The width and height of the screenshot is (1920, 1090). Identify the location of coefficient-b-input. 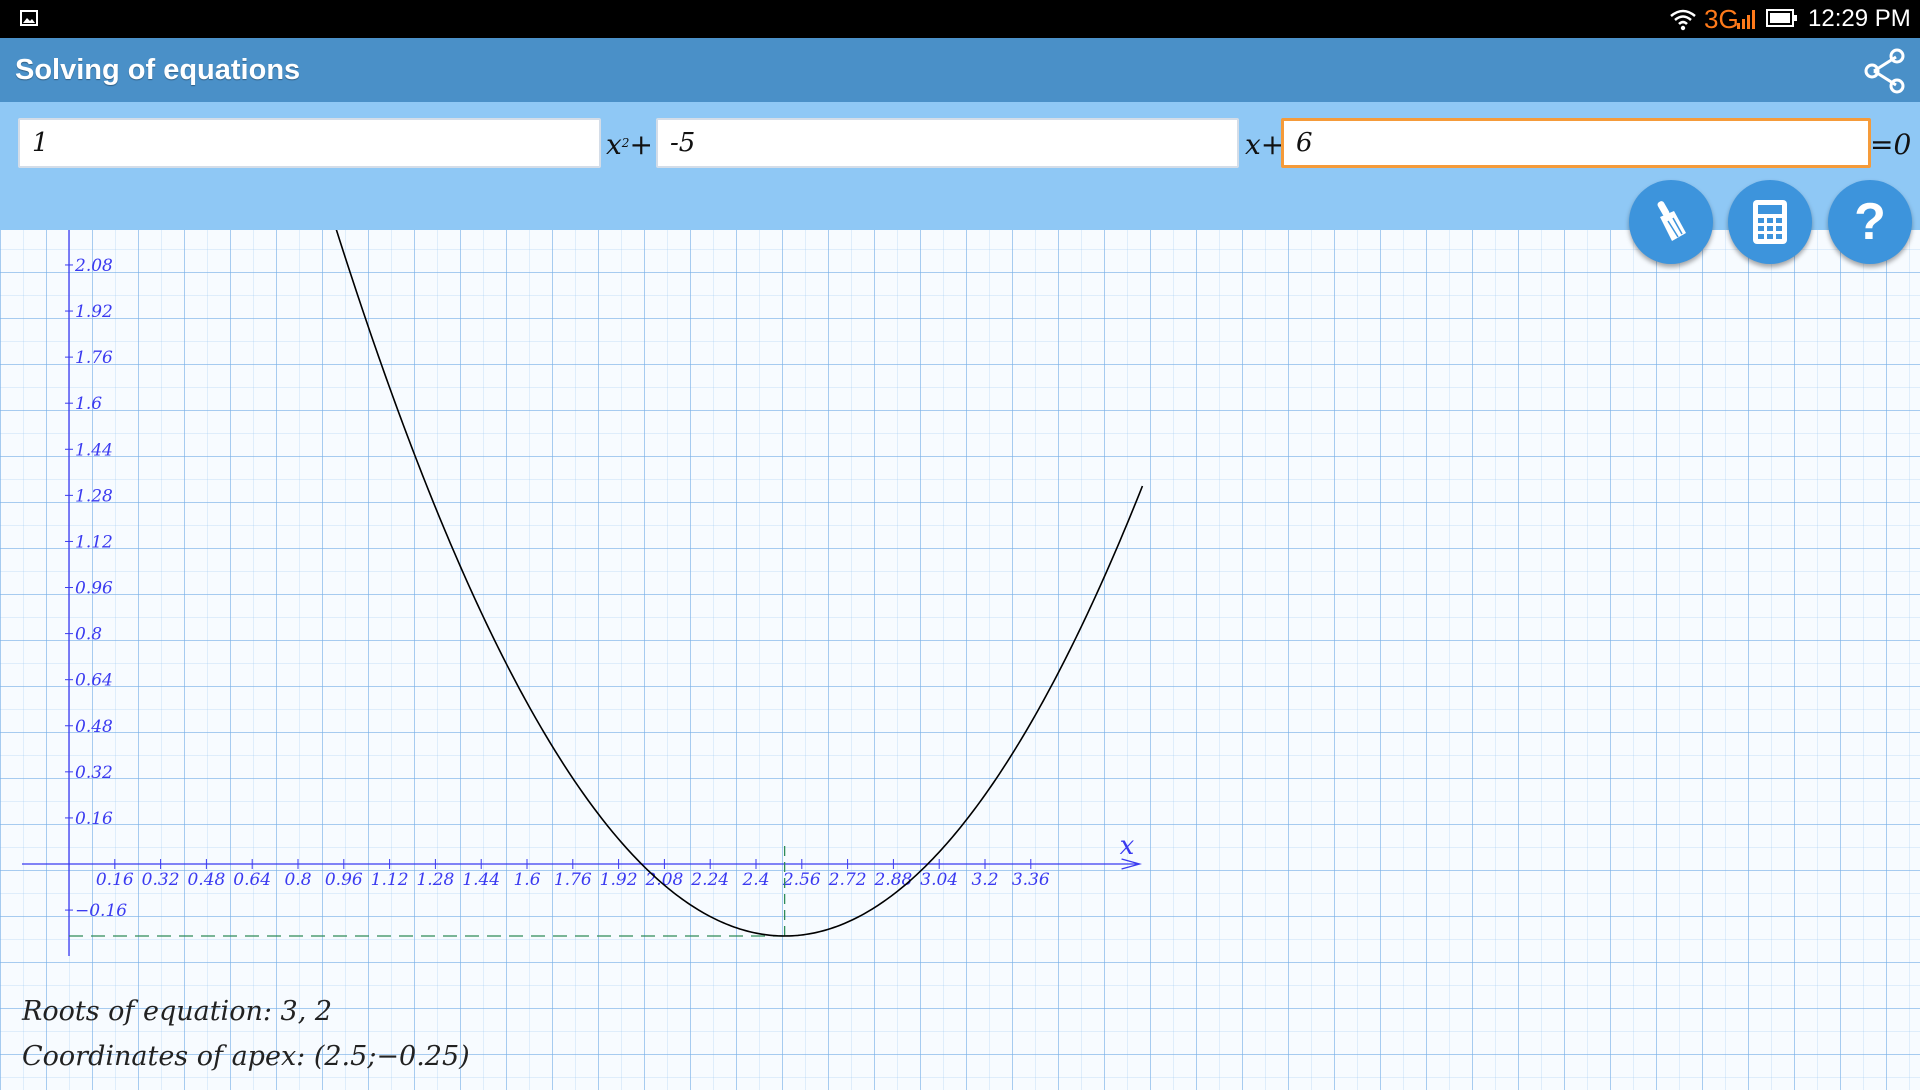
(947, 143).